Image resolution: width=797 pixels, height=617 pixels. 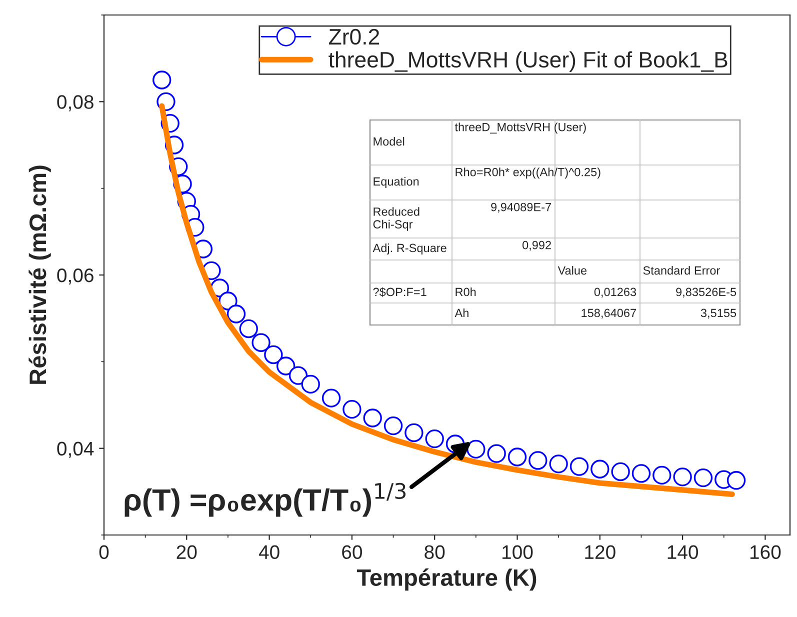 What do you see at coordinates (609, 313) in the screenshot?
I see `annotation: 158,64067` at bounding box center [609, 313].